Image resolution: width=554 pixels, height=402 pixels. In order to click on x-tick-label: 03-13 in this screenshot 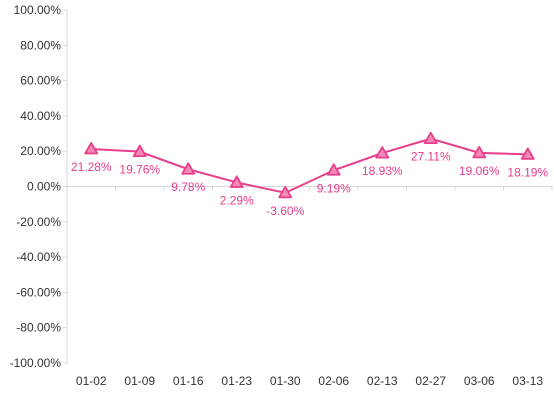, I will do `click(527, 381)`.